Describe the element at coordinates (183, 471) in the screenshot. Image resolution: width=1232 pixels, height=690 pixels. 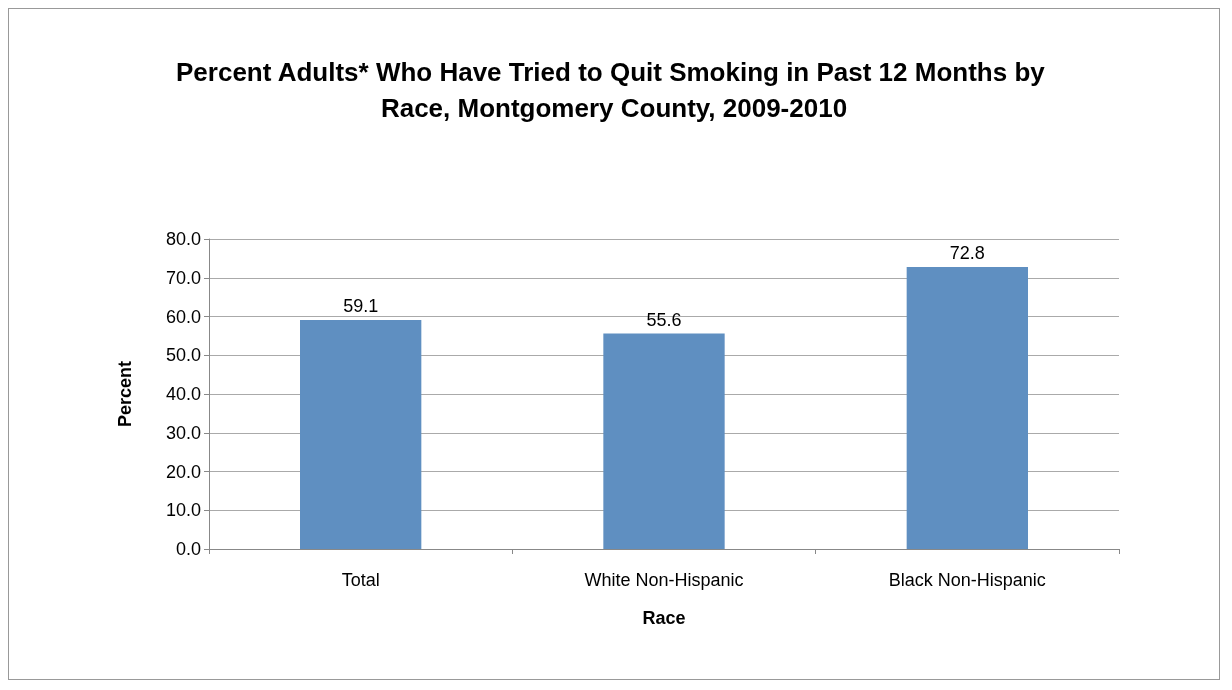
I see `y-tick-label: 20.0` at that location.